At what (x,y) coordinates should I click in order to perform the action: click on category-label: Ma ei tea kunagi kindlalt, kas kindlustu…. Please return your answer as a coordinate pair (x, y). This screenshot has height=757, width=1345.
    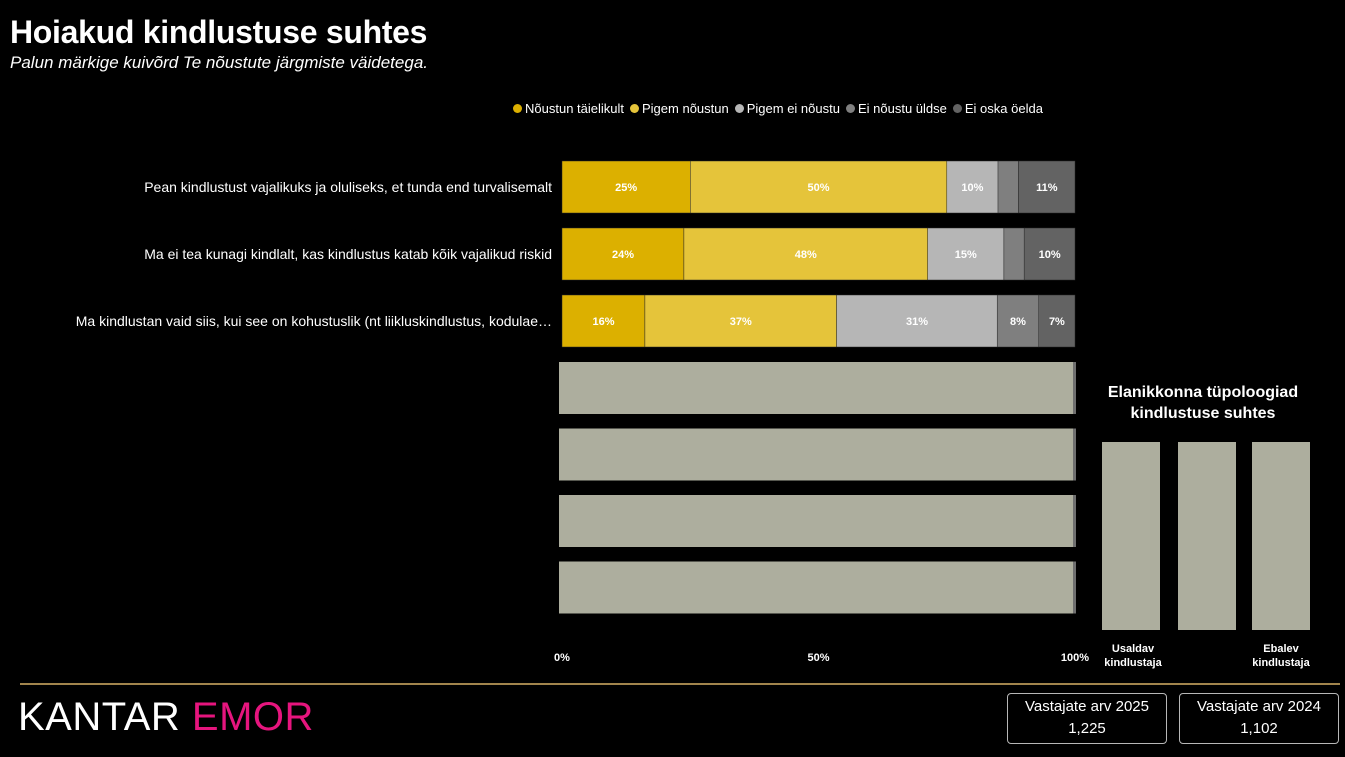
    Looking at the image, I should click on (348, 254).